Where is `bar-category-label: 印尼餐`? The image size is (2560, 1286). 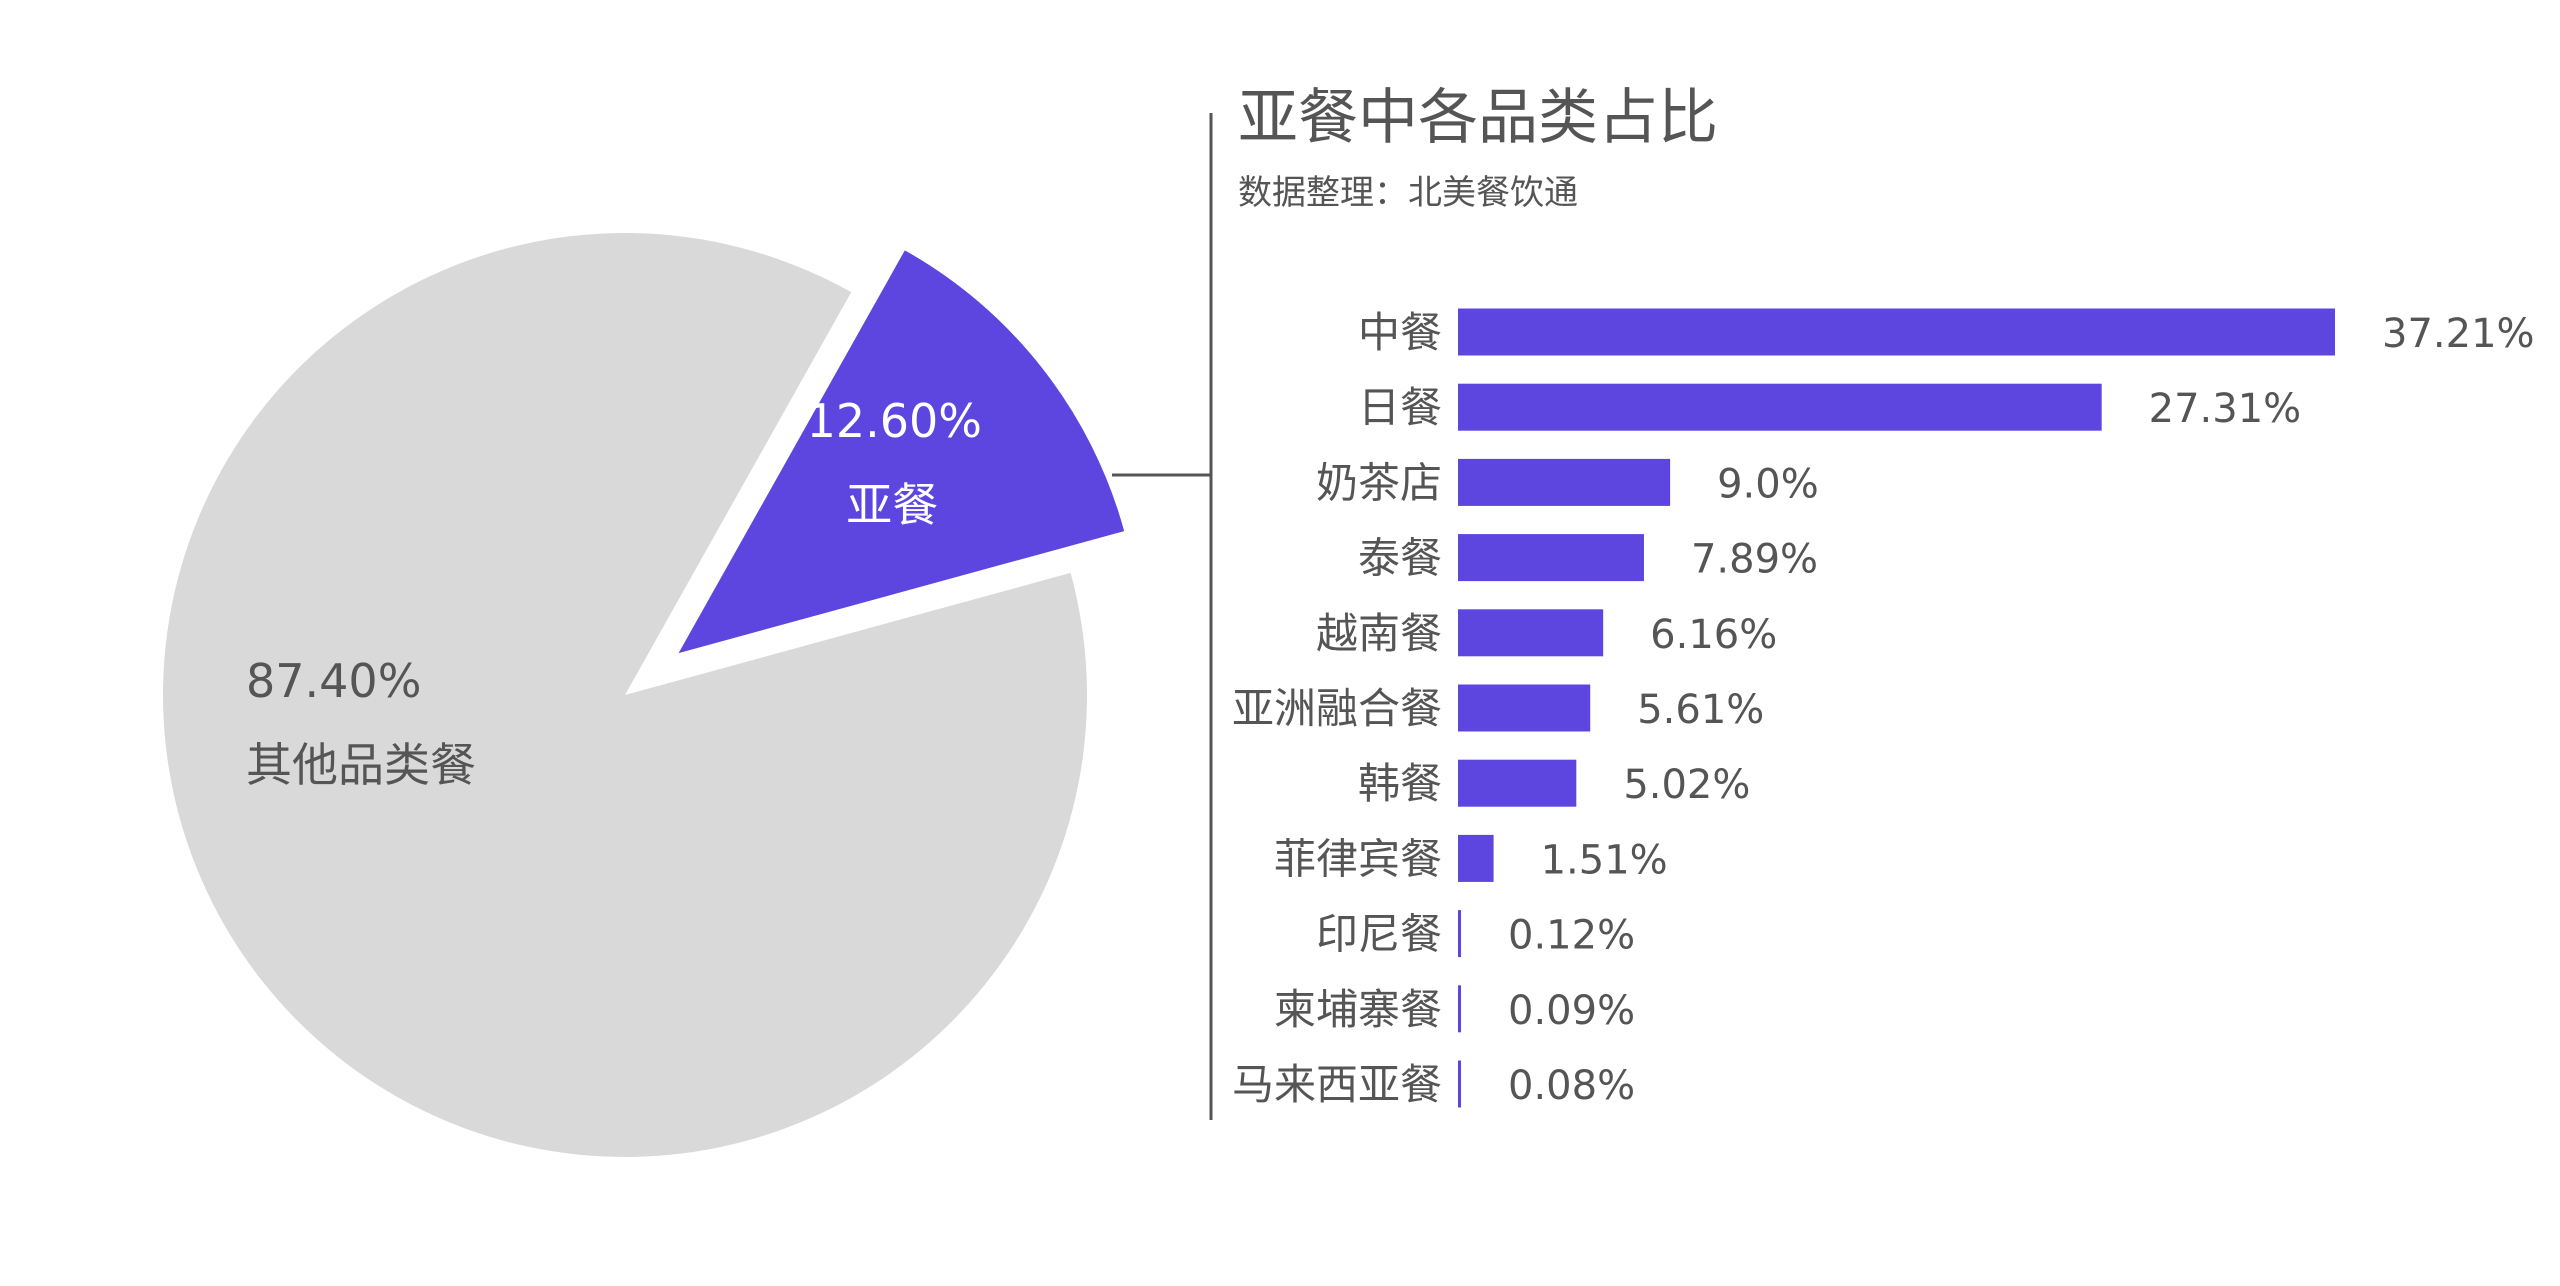 bar-category-label: 印尼餐 is located at coordinates (1379, 934).